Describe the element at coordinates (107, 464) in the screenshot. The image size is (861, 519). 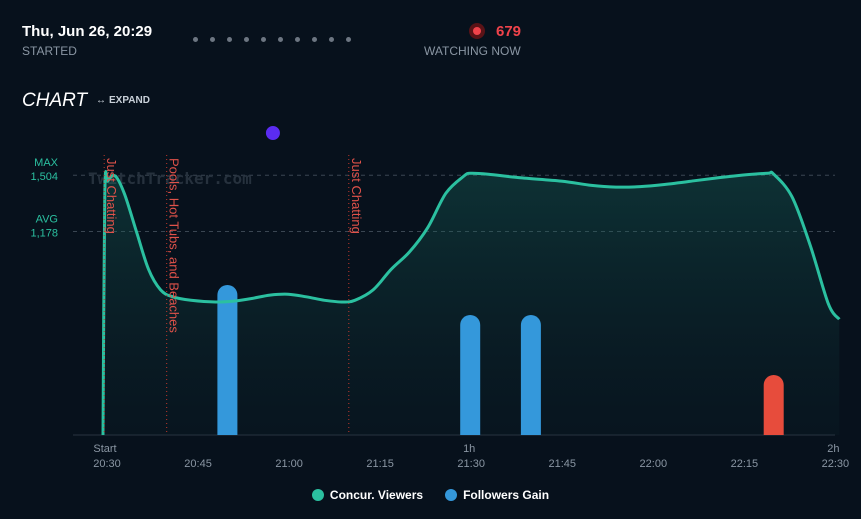
I see `x-tick-label-0: 20:30` at that location.